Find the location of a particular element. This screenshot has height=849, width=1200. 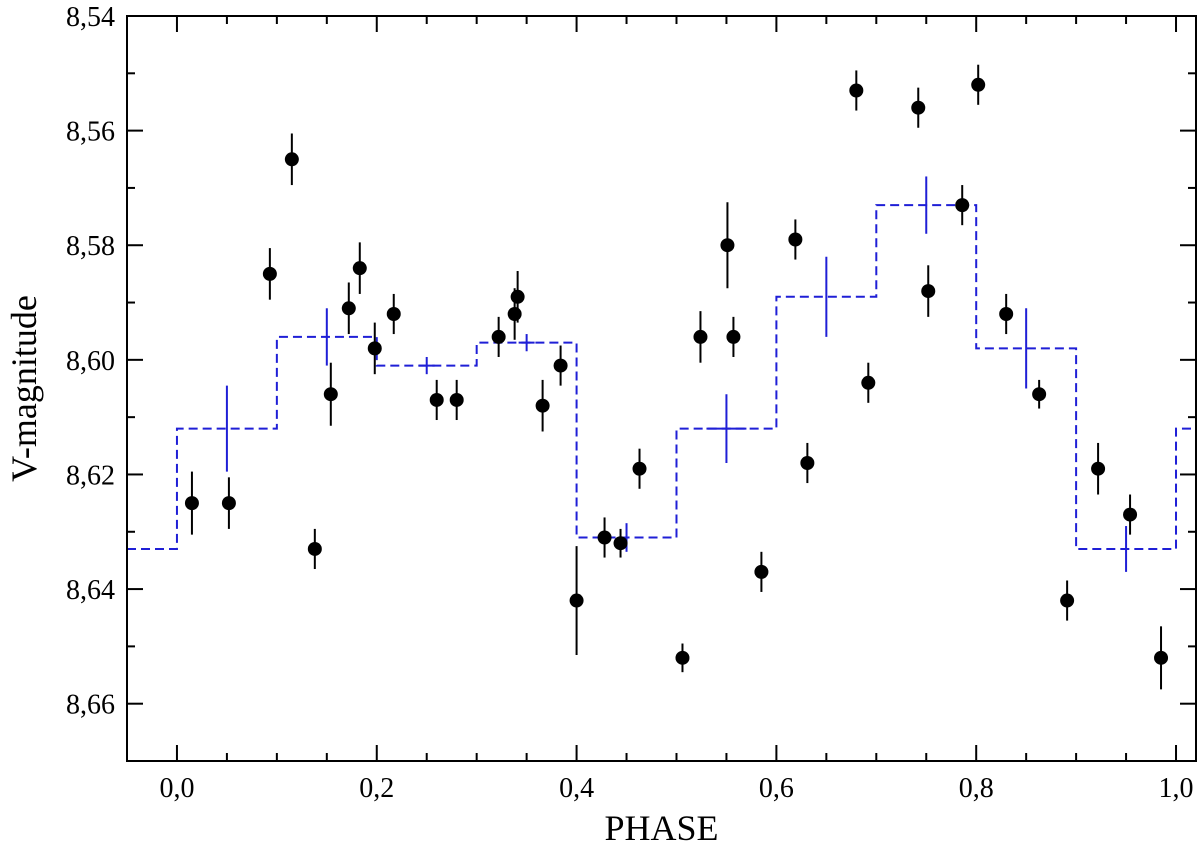

y-tick-label: 8,60 is located at coordinates (90, 361).